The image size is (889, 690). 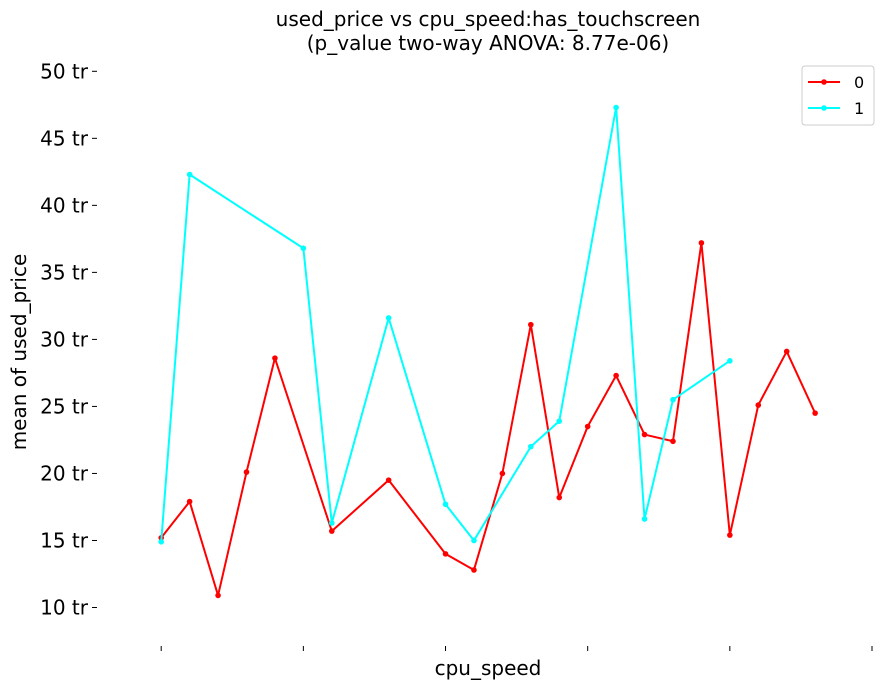 I want to click on y-tick-label: 40 tr, so click(x=64, y=205).